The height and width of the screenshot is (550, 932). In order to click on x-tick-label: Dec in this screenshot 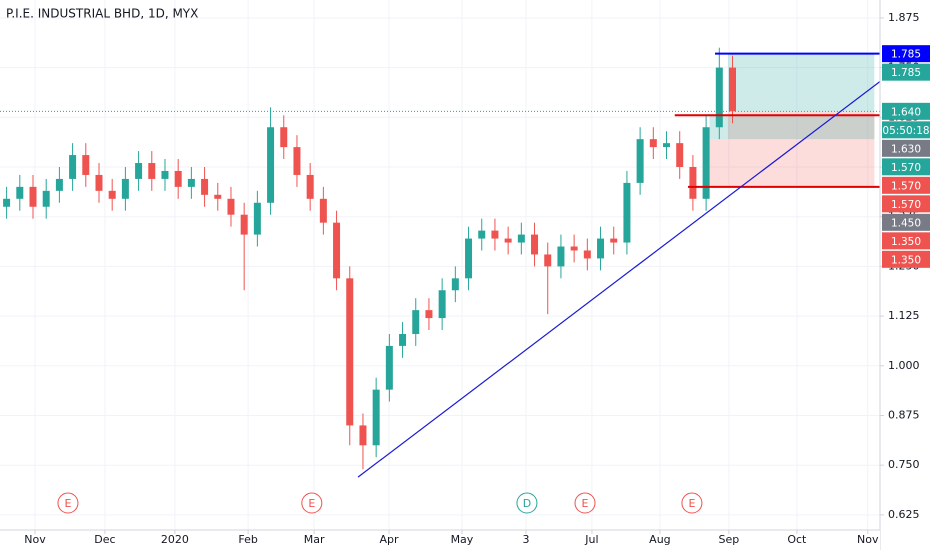, I will do `click(104, 539)`.